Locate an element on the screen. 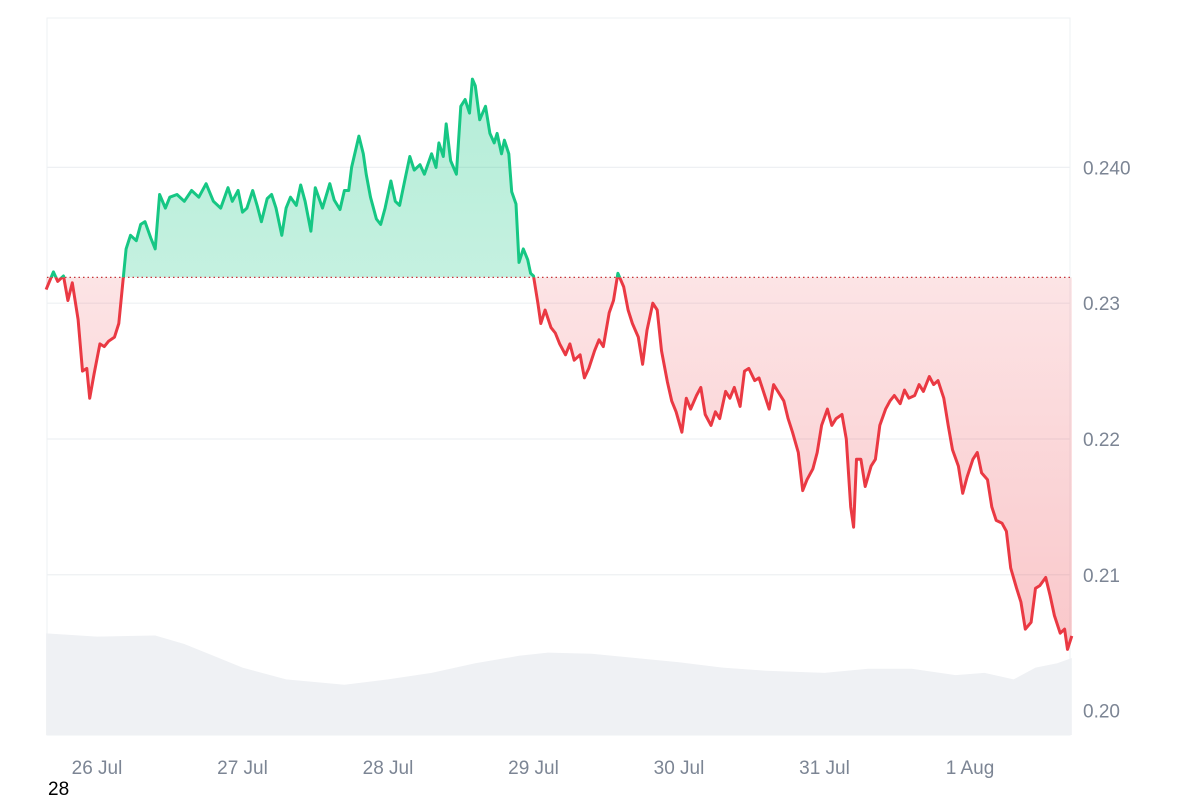 This screenshot has height=801, width=1200. x-tick-label: 29 Jul is located at coordinates (533, 768).